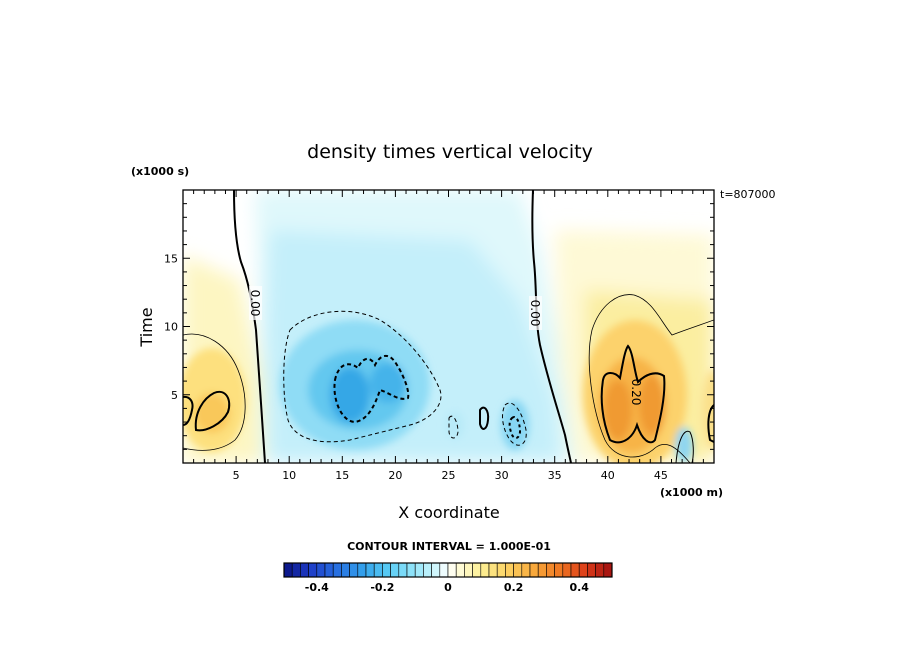 The image size is (904, 654). Describe the element at coordinates (748, 194) in the screenshot. I see `time-stamp: t=807000` at that location.